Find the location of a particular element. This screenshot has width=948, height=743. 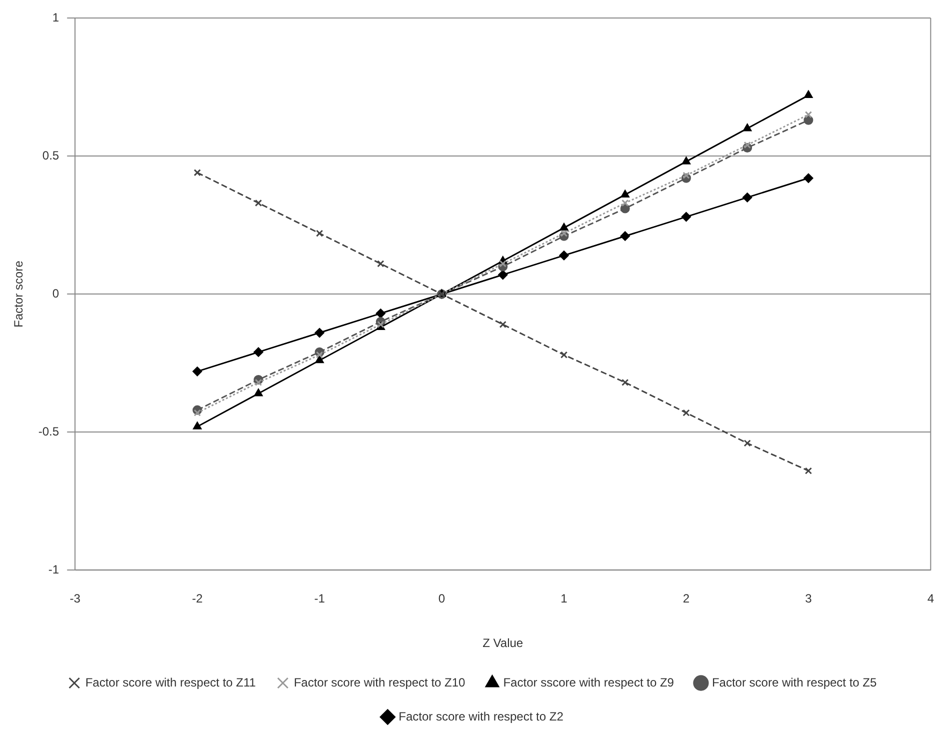

legend-label: Factor score with respect to Z2 is located at coordinates (481, 716).